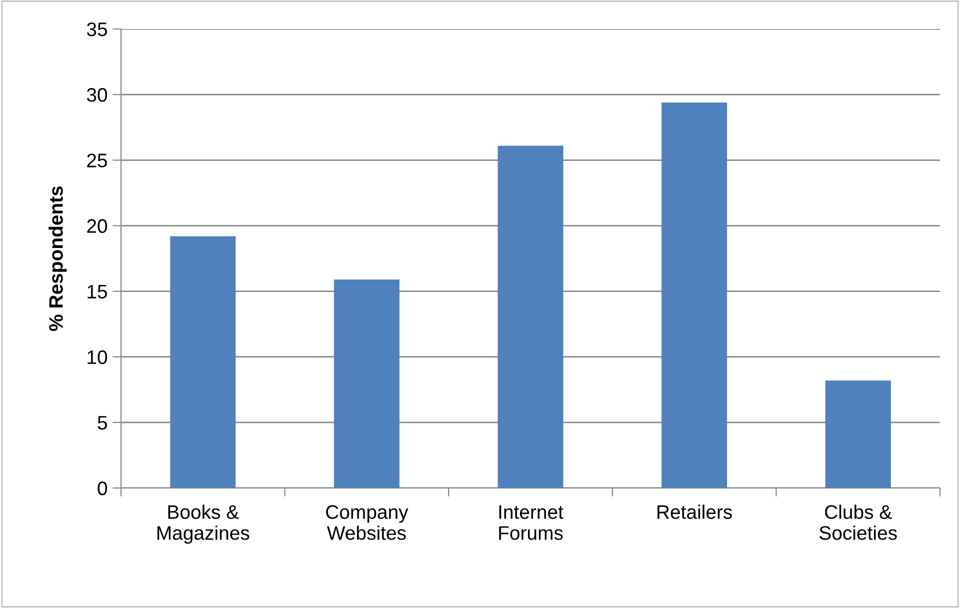 The height and width of the screenshot is (608, 960). Describe the element at coordinates (96, 29) in the screenshot. I see `y-tick-label: 35` at that location.